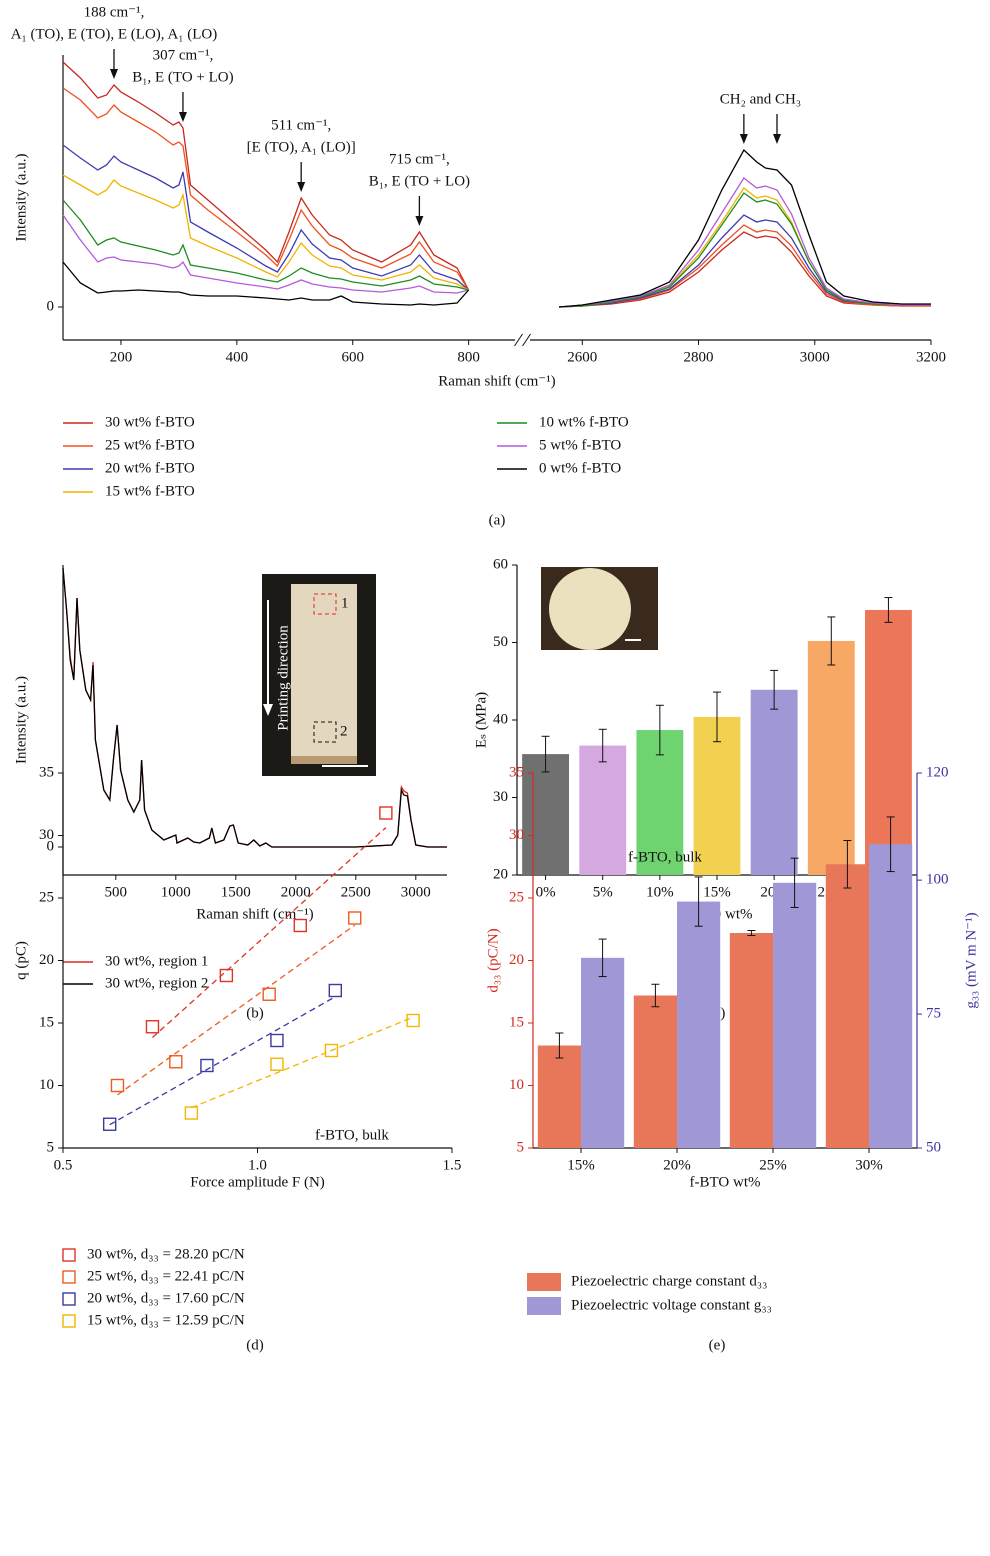 The image size is (990, 1556). I want to click on y-axis-label: Intensity (a.u.), so click(21, 720).